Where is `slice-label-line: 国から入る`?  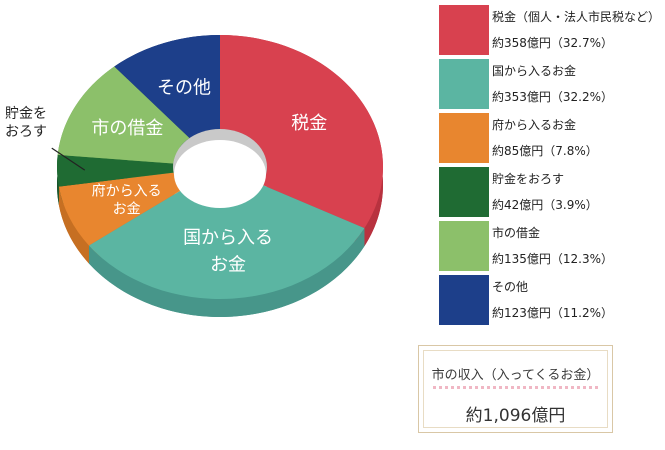 slice-label-line: 国から入る is located at coordinates (228, 238).